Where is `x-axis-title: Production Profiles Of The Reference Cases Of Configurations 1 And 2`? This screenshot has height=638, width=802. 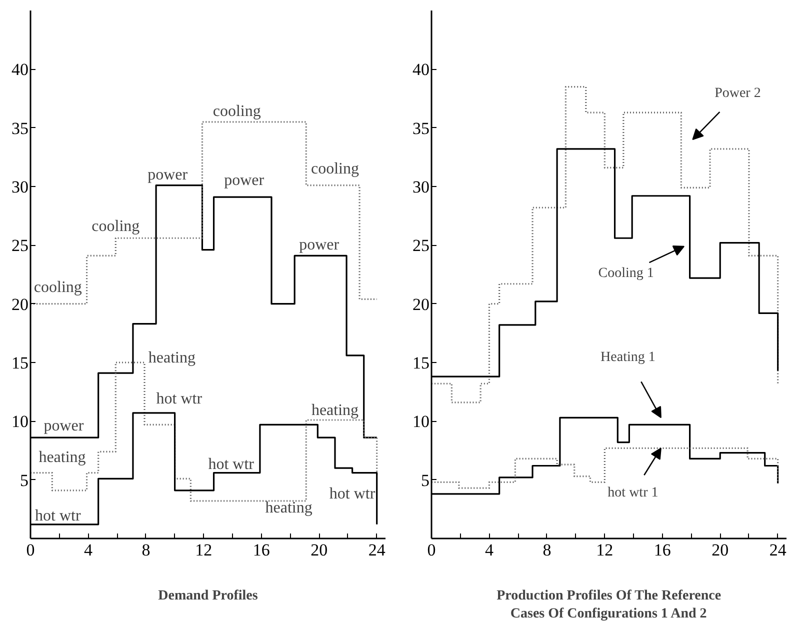
x-axis-title: Production Profiles Of The Reference Cases Of Configurations 1 And 2 is located at coordinates (609, 605).